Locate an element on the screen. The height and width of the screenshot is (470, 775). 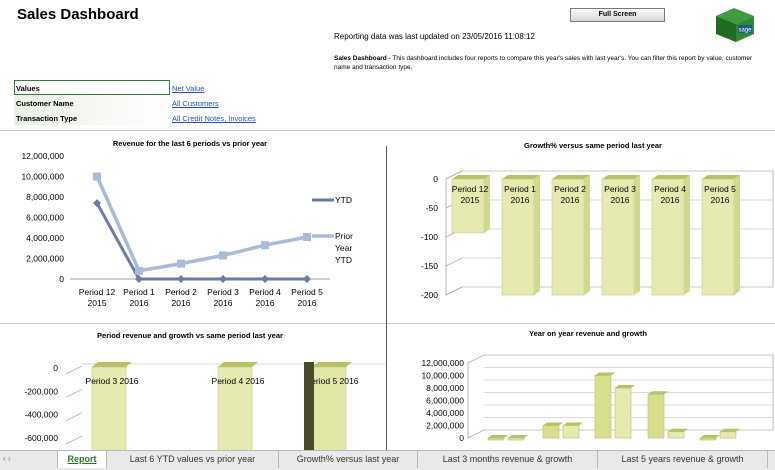
divider-top is located at coordinates (387, 130).